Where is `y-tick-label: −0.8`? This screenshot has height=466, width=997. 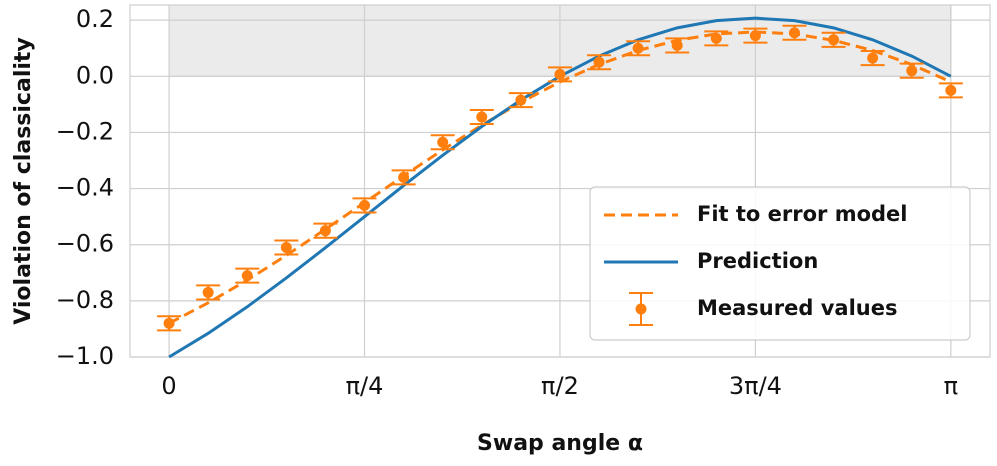 y-tick-label: −0.8 is located at coordinates (85, 300).